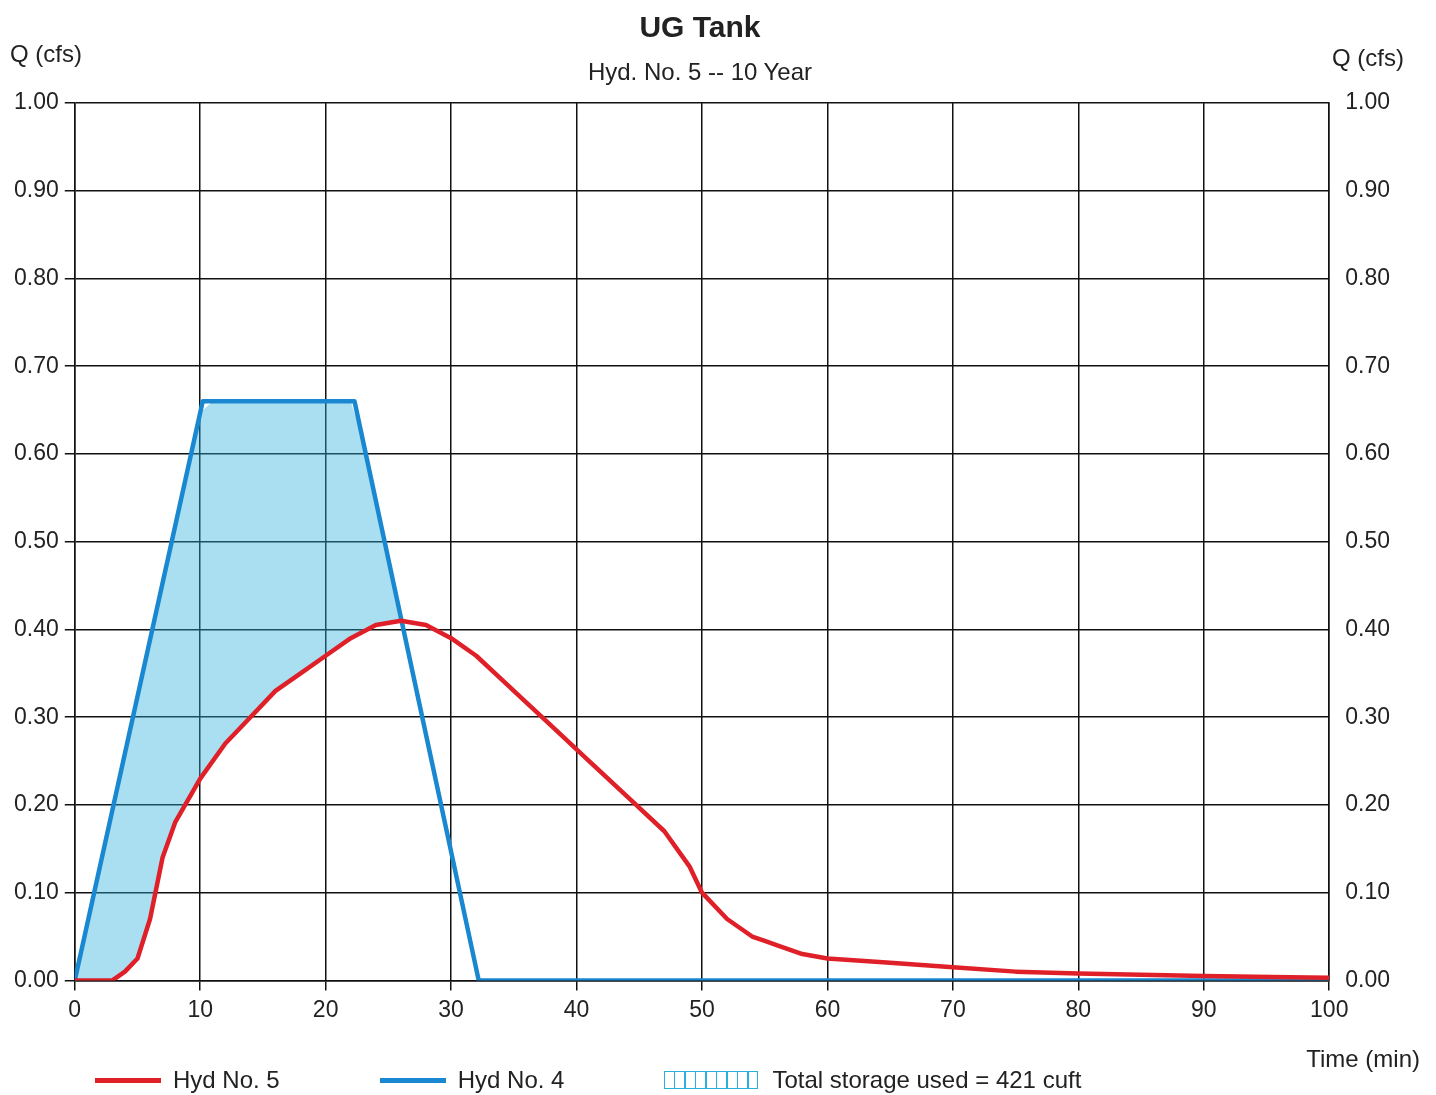  I want to click on y-tick-label: 0.80, so click(36, 276).